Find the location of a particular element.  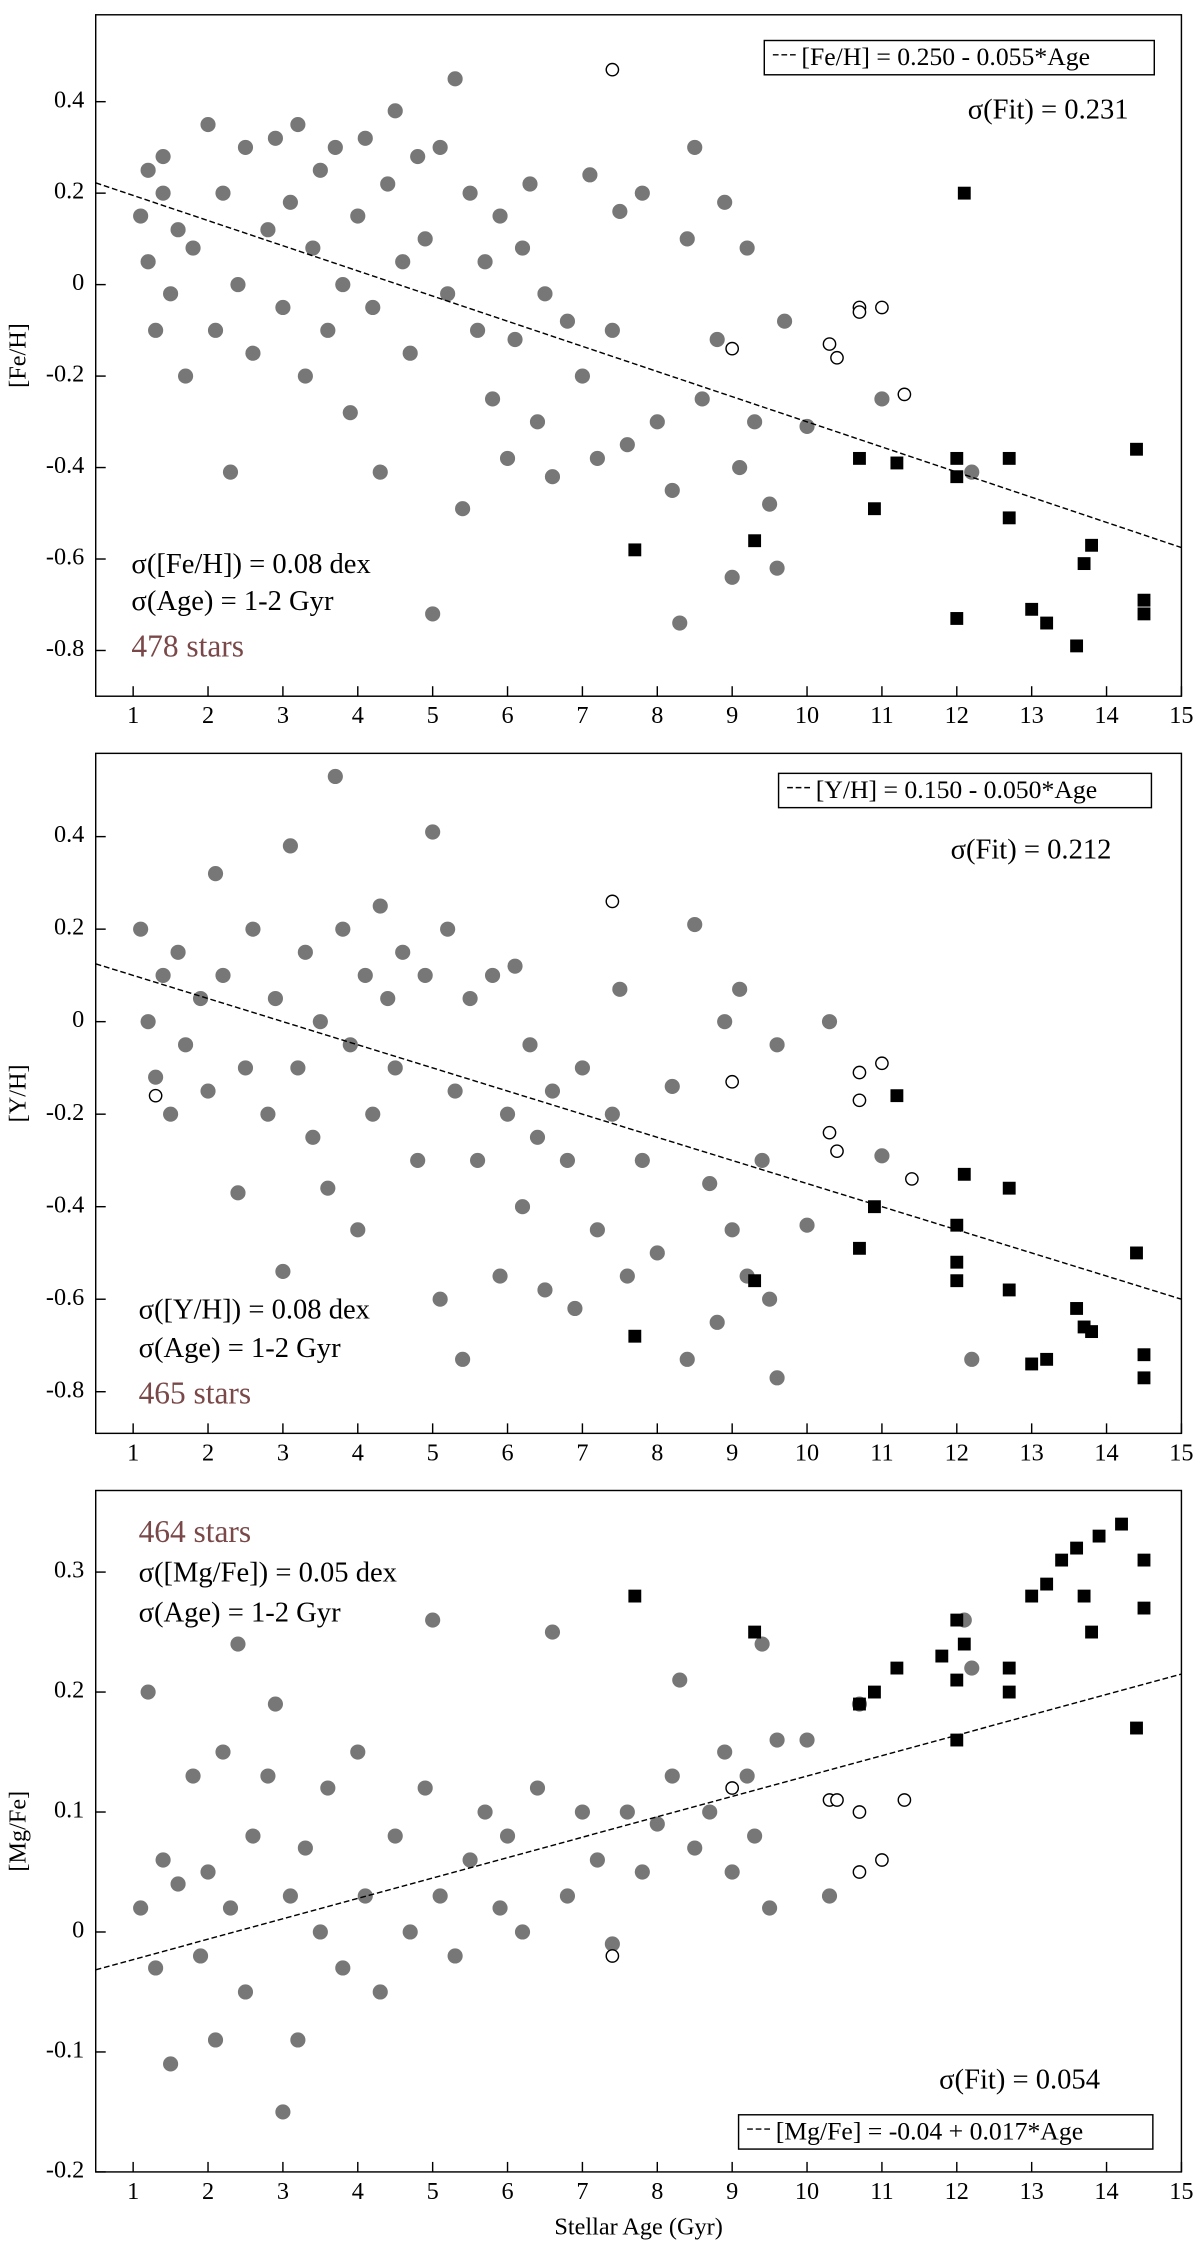

x-tick-label: 1 is located at coordinates (133, 2191).